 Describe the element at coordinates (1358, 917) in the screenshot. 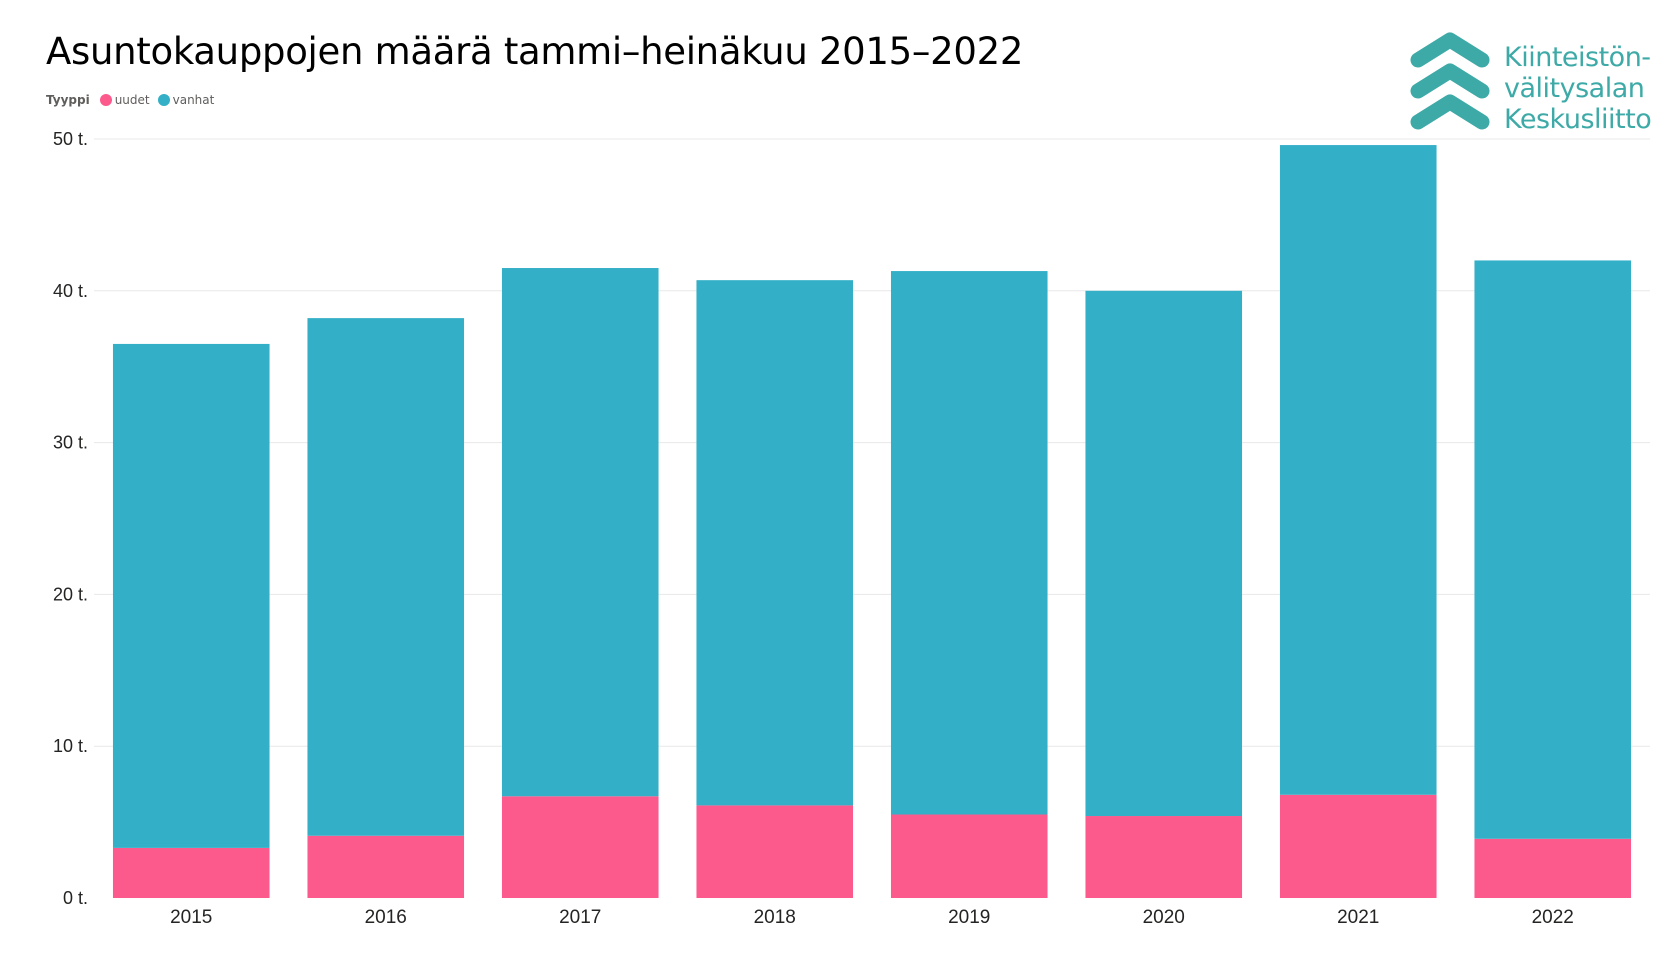

I see `x-tick-label-2021: 2021` at that location.